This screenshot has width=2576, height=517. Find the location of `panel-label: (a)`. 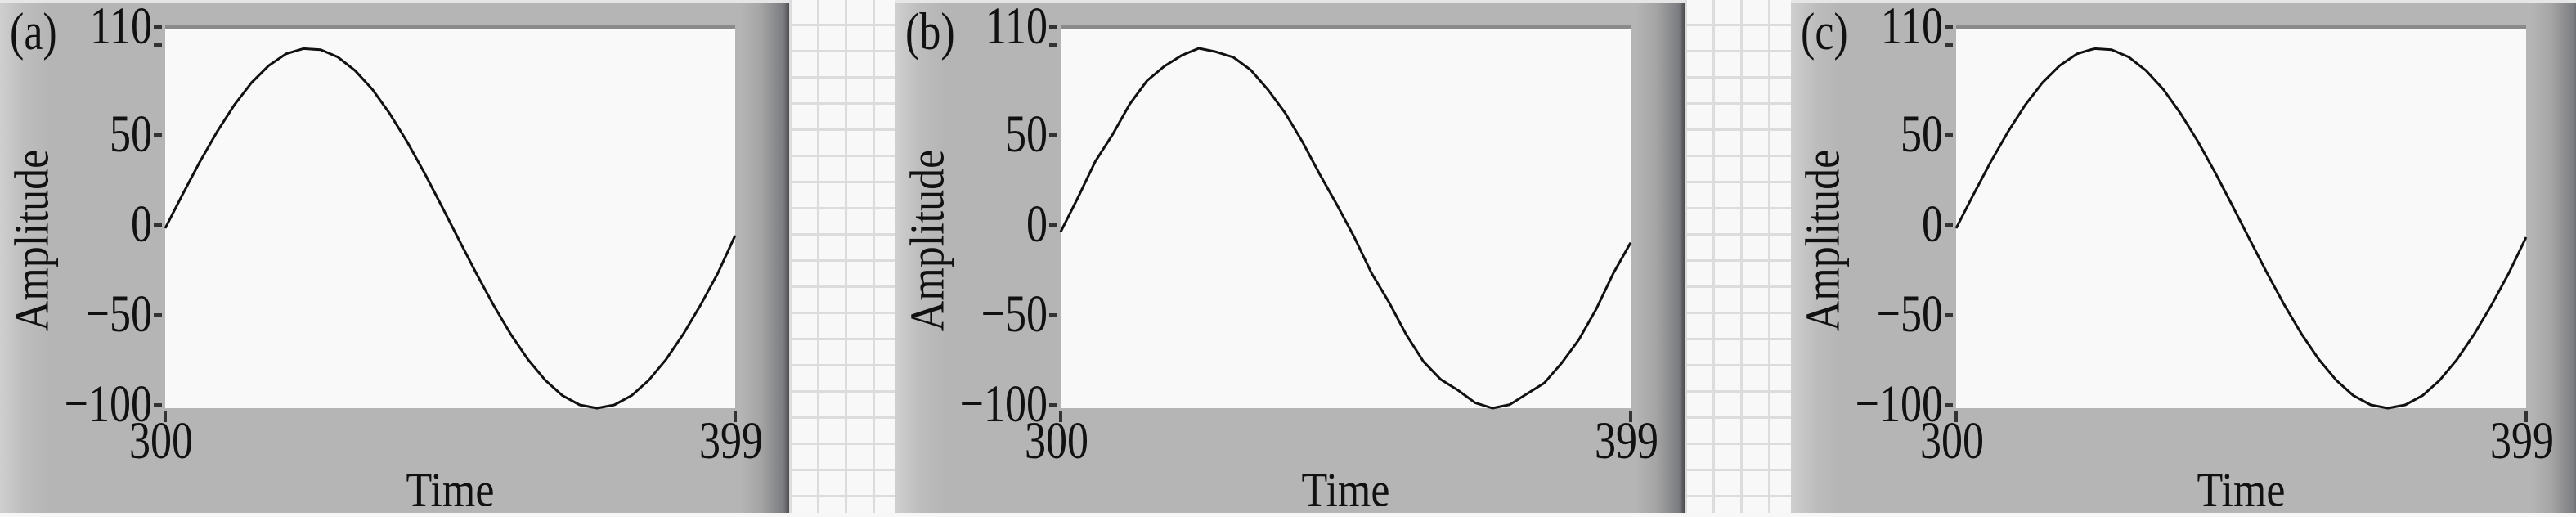

panel-label: (a) is located at coordinates (33, 31).